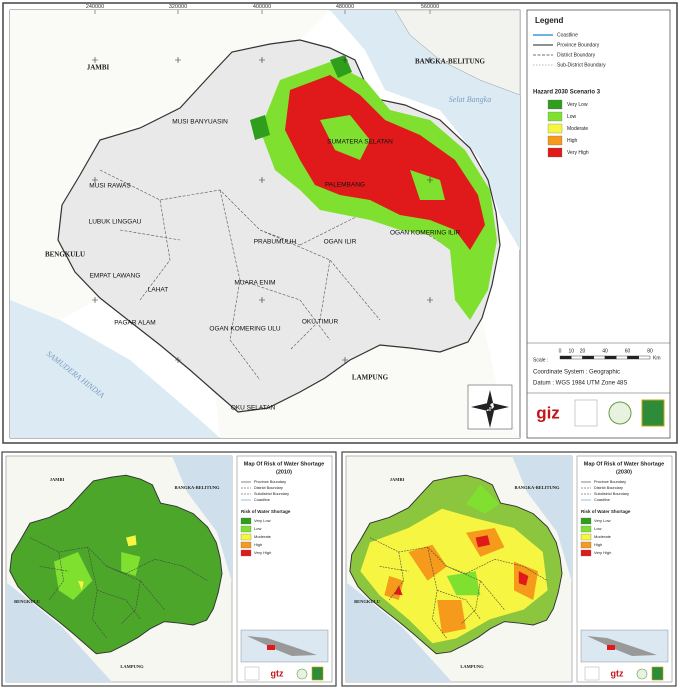  I want to click on district-label: EMPAT LAWANG, so click(115, 276).